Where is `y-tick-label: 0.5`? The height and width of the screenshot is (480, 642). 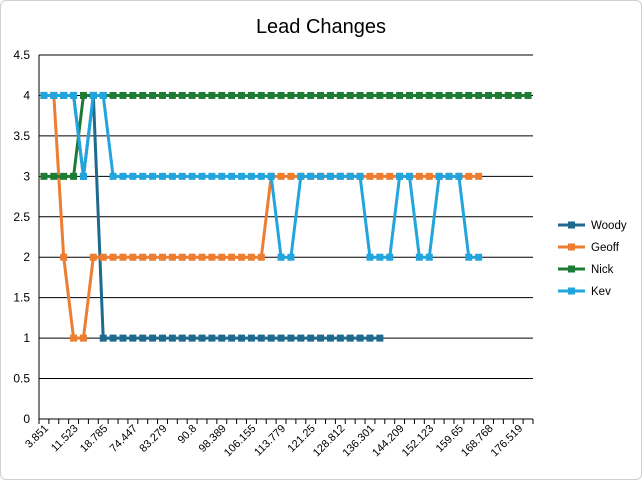 y-tick-label: 0.5 is located at coordinates (21, 379).